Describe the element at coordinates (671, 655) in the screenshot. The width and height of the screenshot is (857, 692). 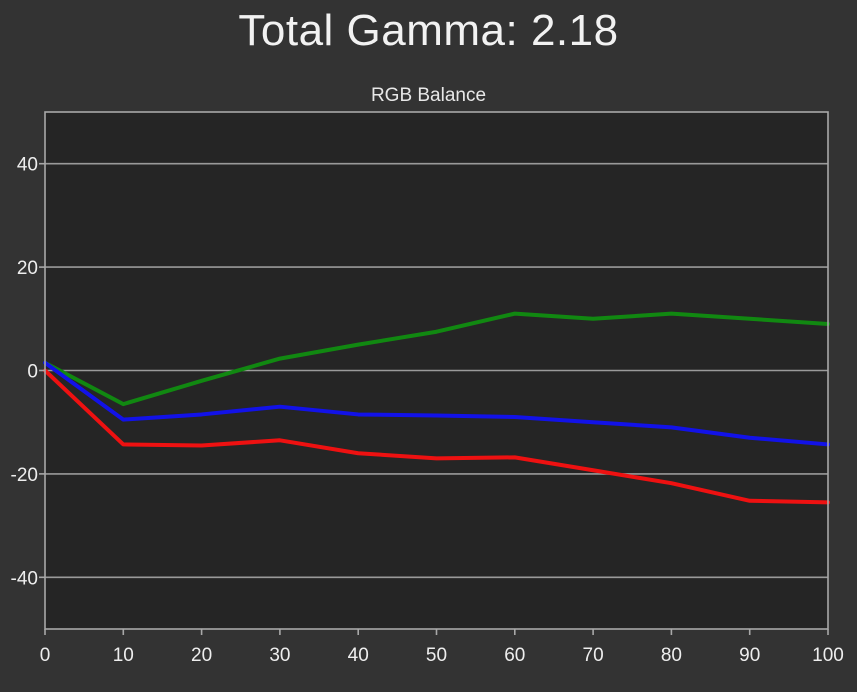
I see `x-tick-label: 80` at that location.